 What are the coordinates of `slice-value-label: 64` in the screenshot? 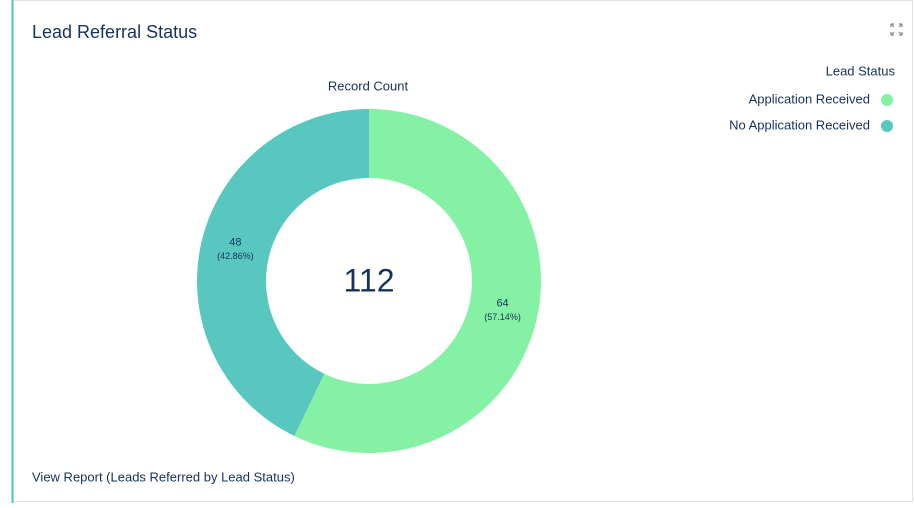 It's located at (502, 303).